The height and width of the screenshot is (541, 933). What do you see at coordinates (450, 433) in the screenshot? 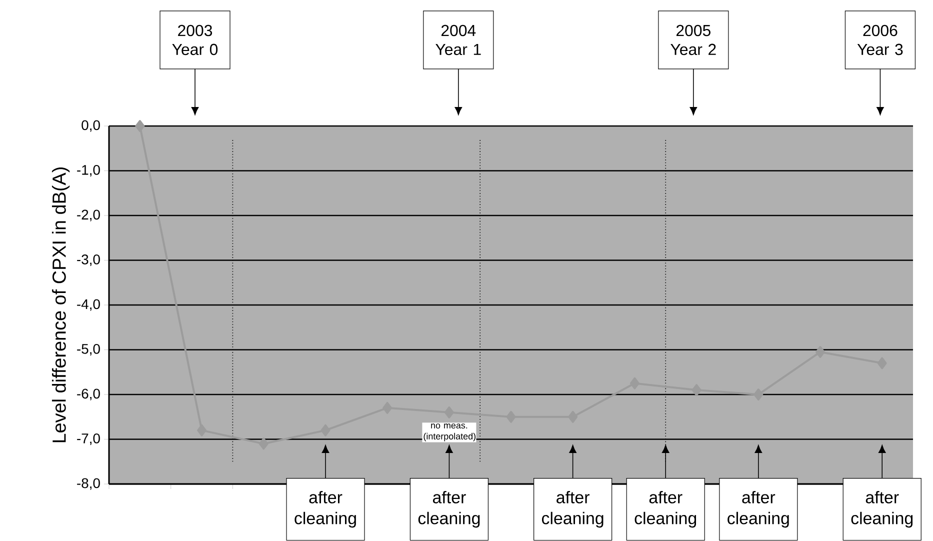
I see `annotation: no meas. (interpolated)` at bounding box center [450, 433].